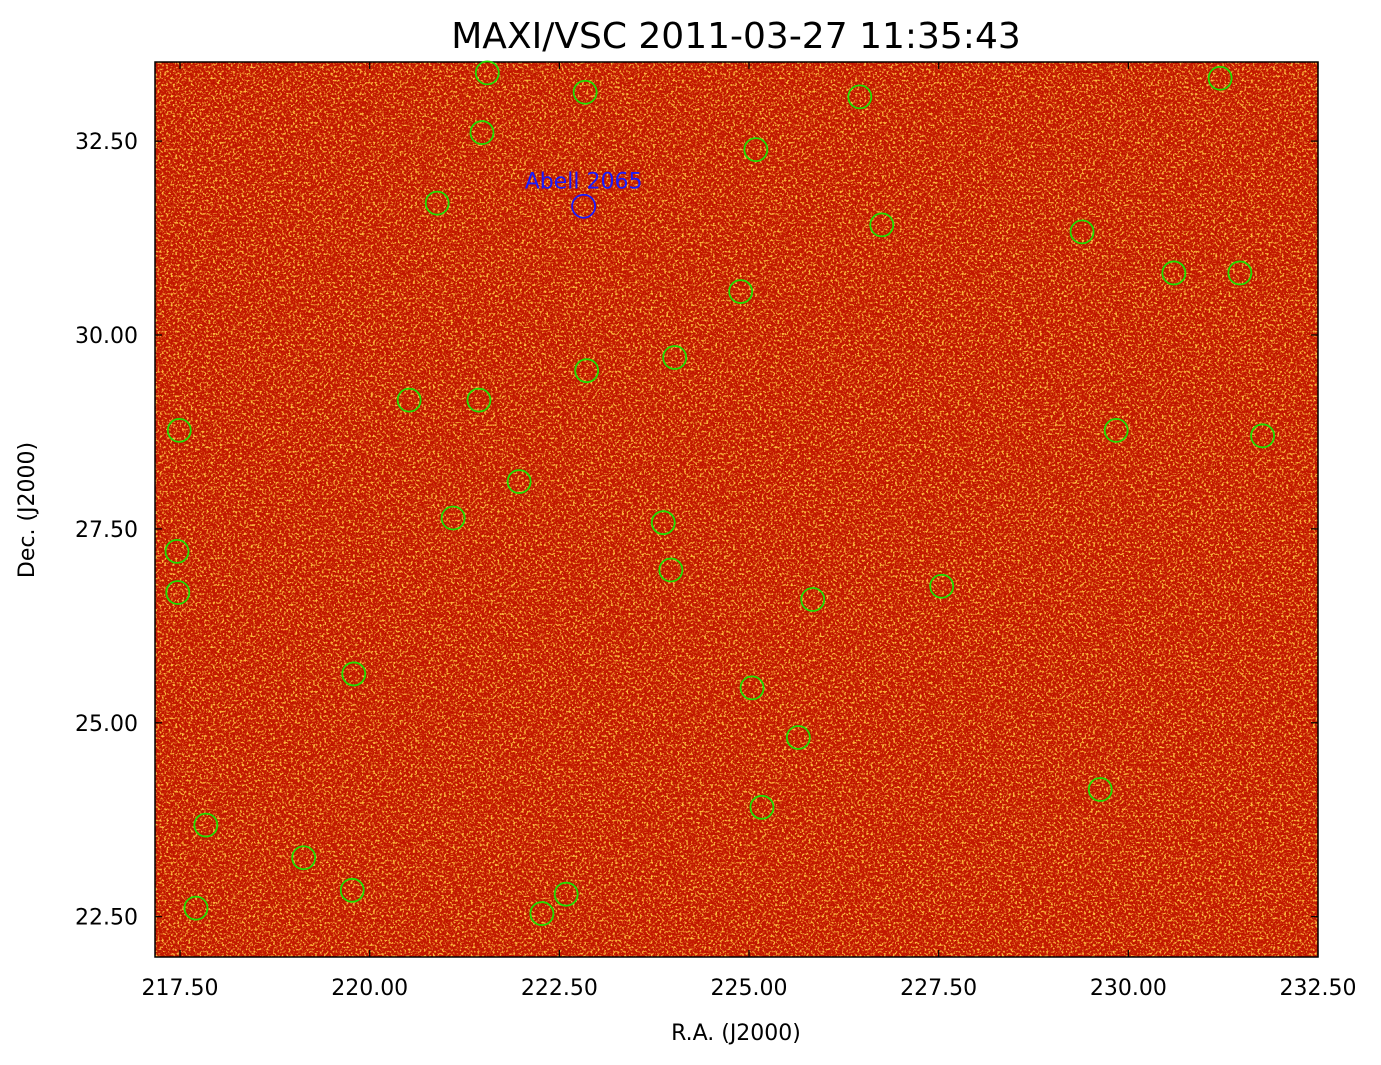 This screenshot has height=1065, width=1381. What do you see at coordinates (938, 988) in the screenshot?
I see `x-tick-label: 227.50` at bounding box center [938, 988].